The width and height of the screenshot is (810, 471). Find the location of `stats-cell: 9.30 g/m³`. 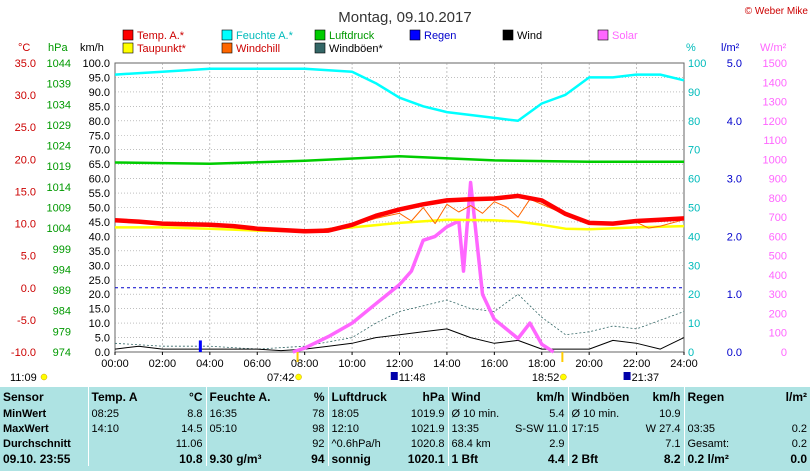

stats-cell: 9.30 g/m³ is located at coordinates (250, 458).